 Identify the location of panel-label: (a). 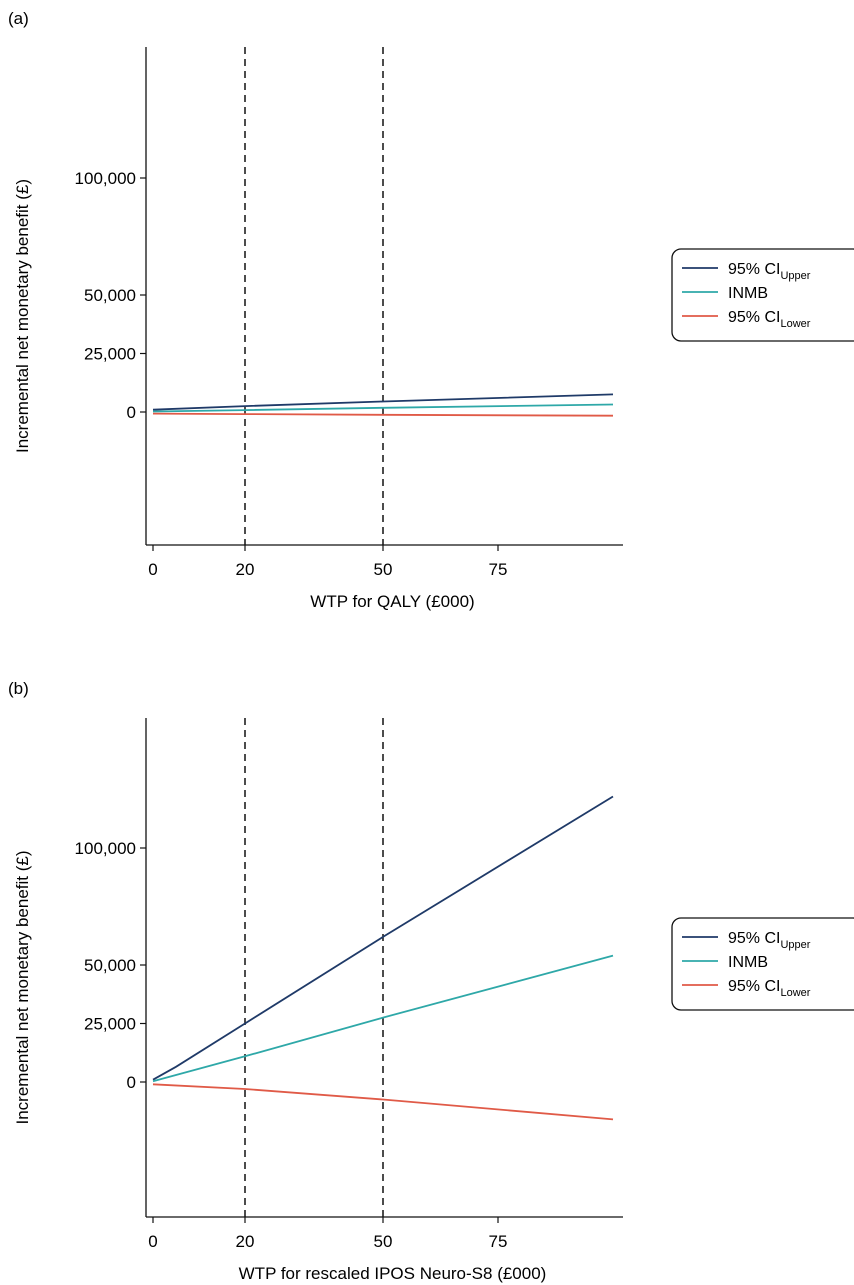
(18, 18).